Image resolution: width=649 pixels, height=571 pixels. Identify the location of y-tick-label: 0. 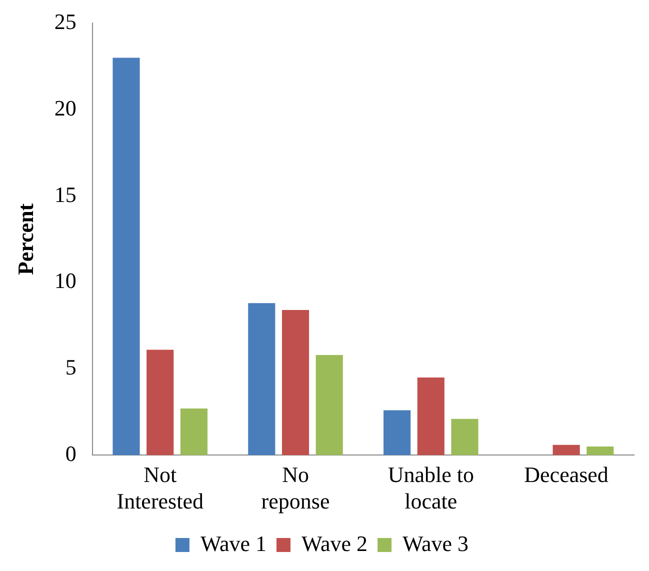
(70, 453).